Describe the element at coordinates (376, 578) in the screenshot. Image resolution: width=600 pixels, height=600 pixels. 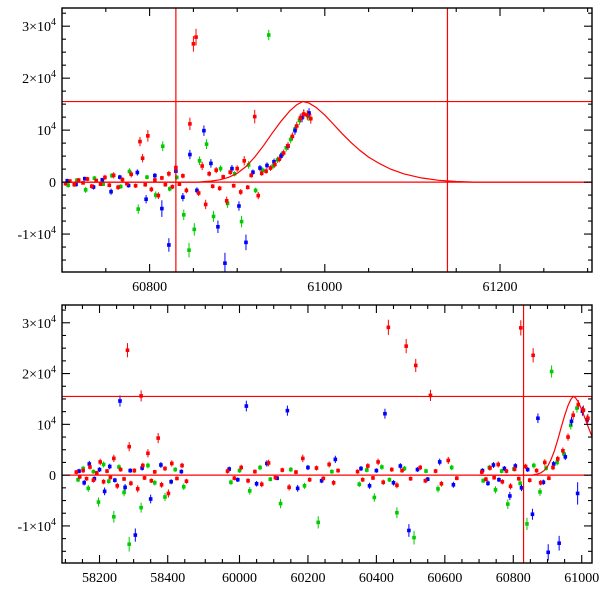
I see `x-tick-label: 60400` at that location.